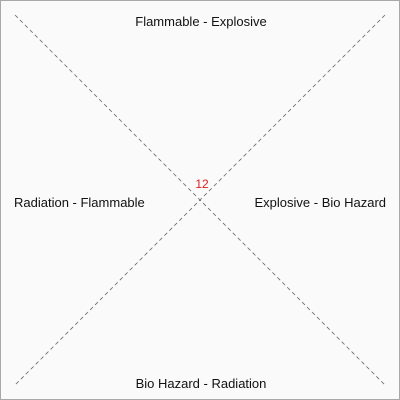 The width and height of the screenshot is (400, 400). Describe the element at coordinates (201, 21) in the screenshot. I see `quadrant-label-top: Flammable - Explosive` at that location.